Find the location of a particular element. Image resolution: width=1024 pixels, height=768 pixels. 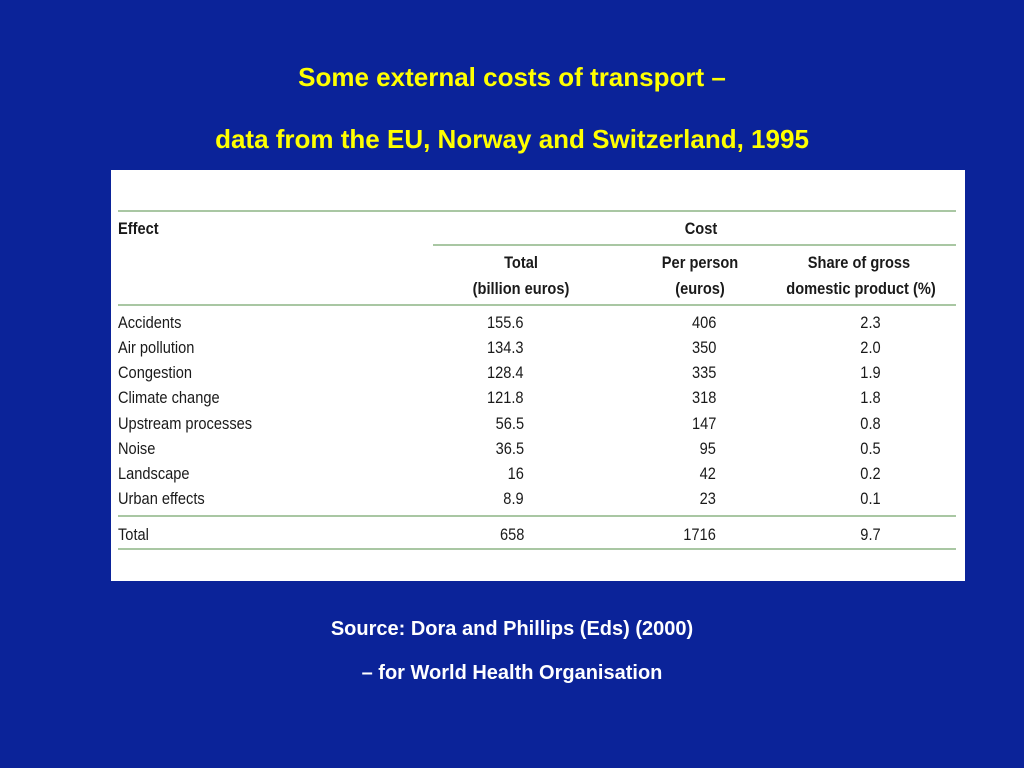

effect-cell: Accidents is located at coordinates (150, 322).